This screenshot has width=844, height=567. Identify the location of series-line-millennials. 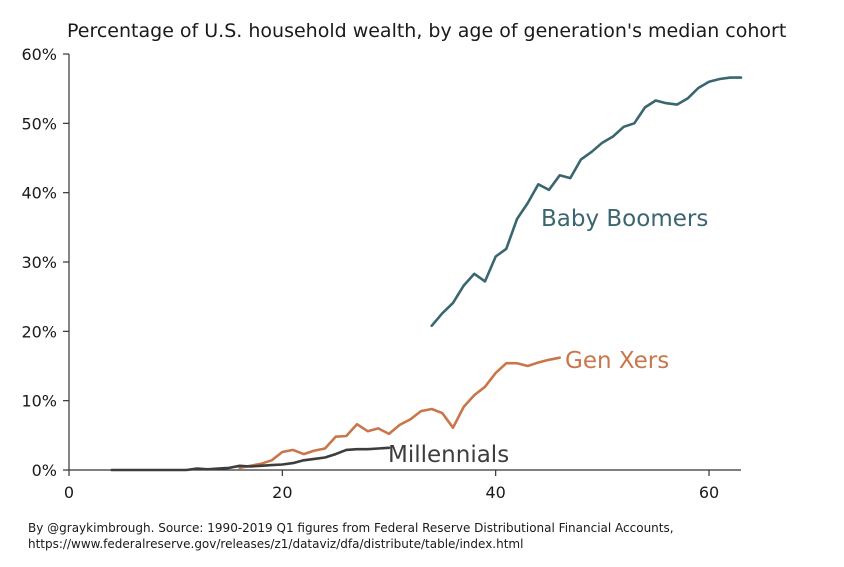
(250, 459).